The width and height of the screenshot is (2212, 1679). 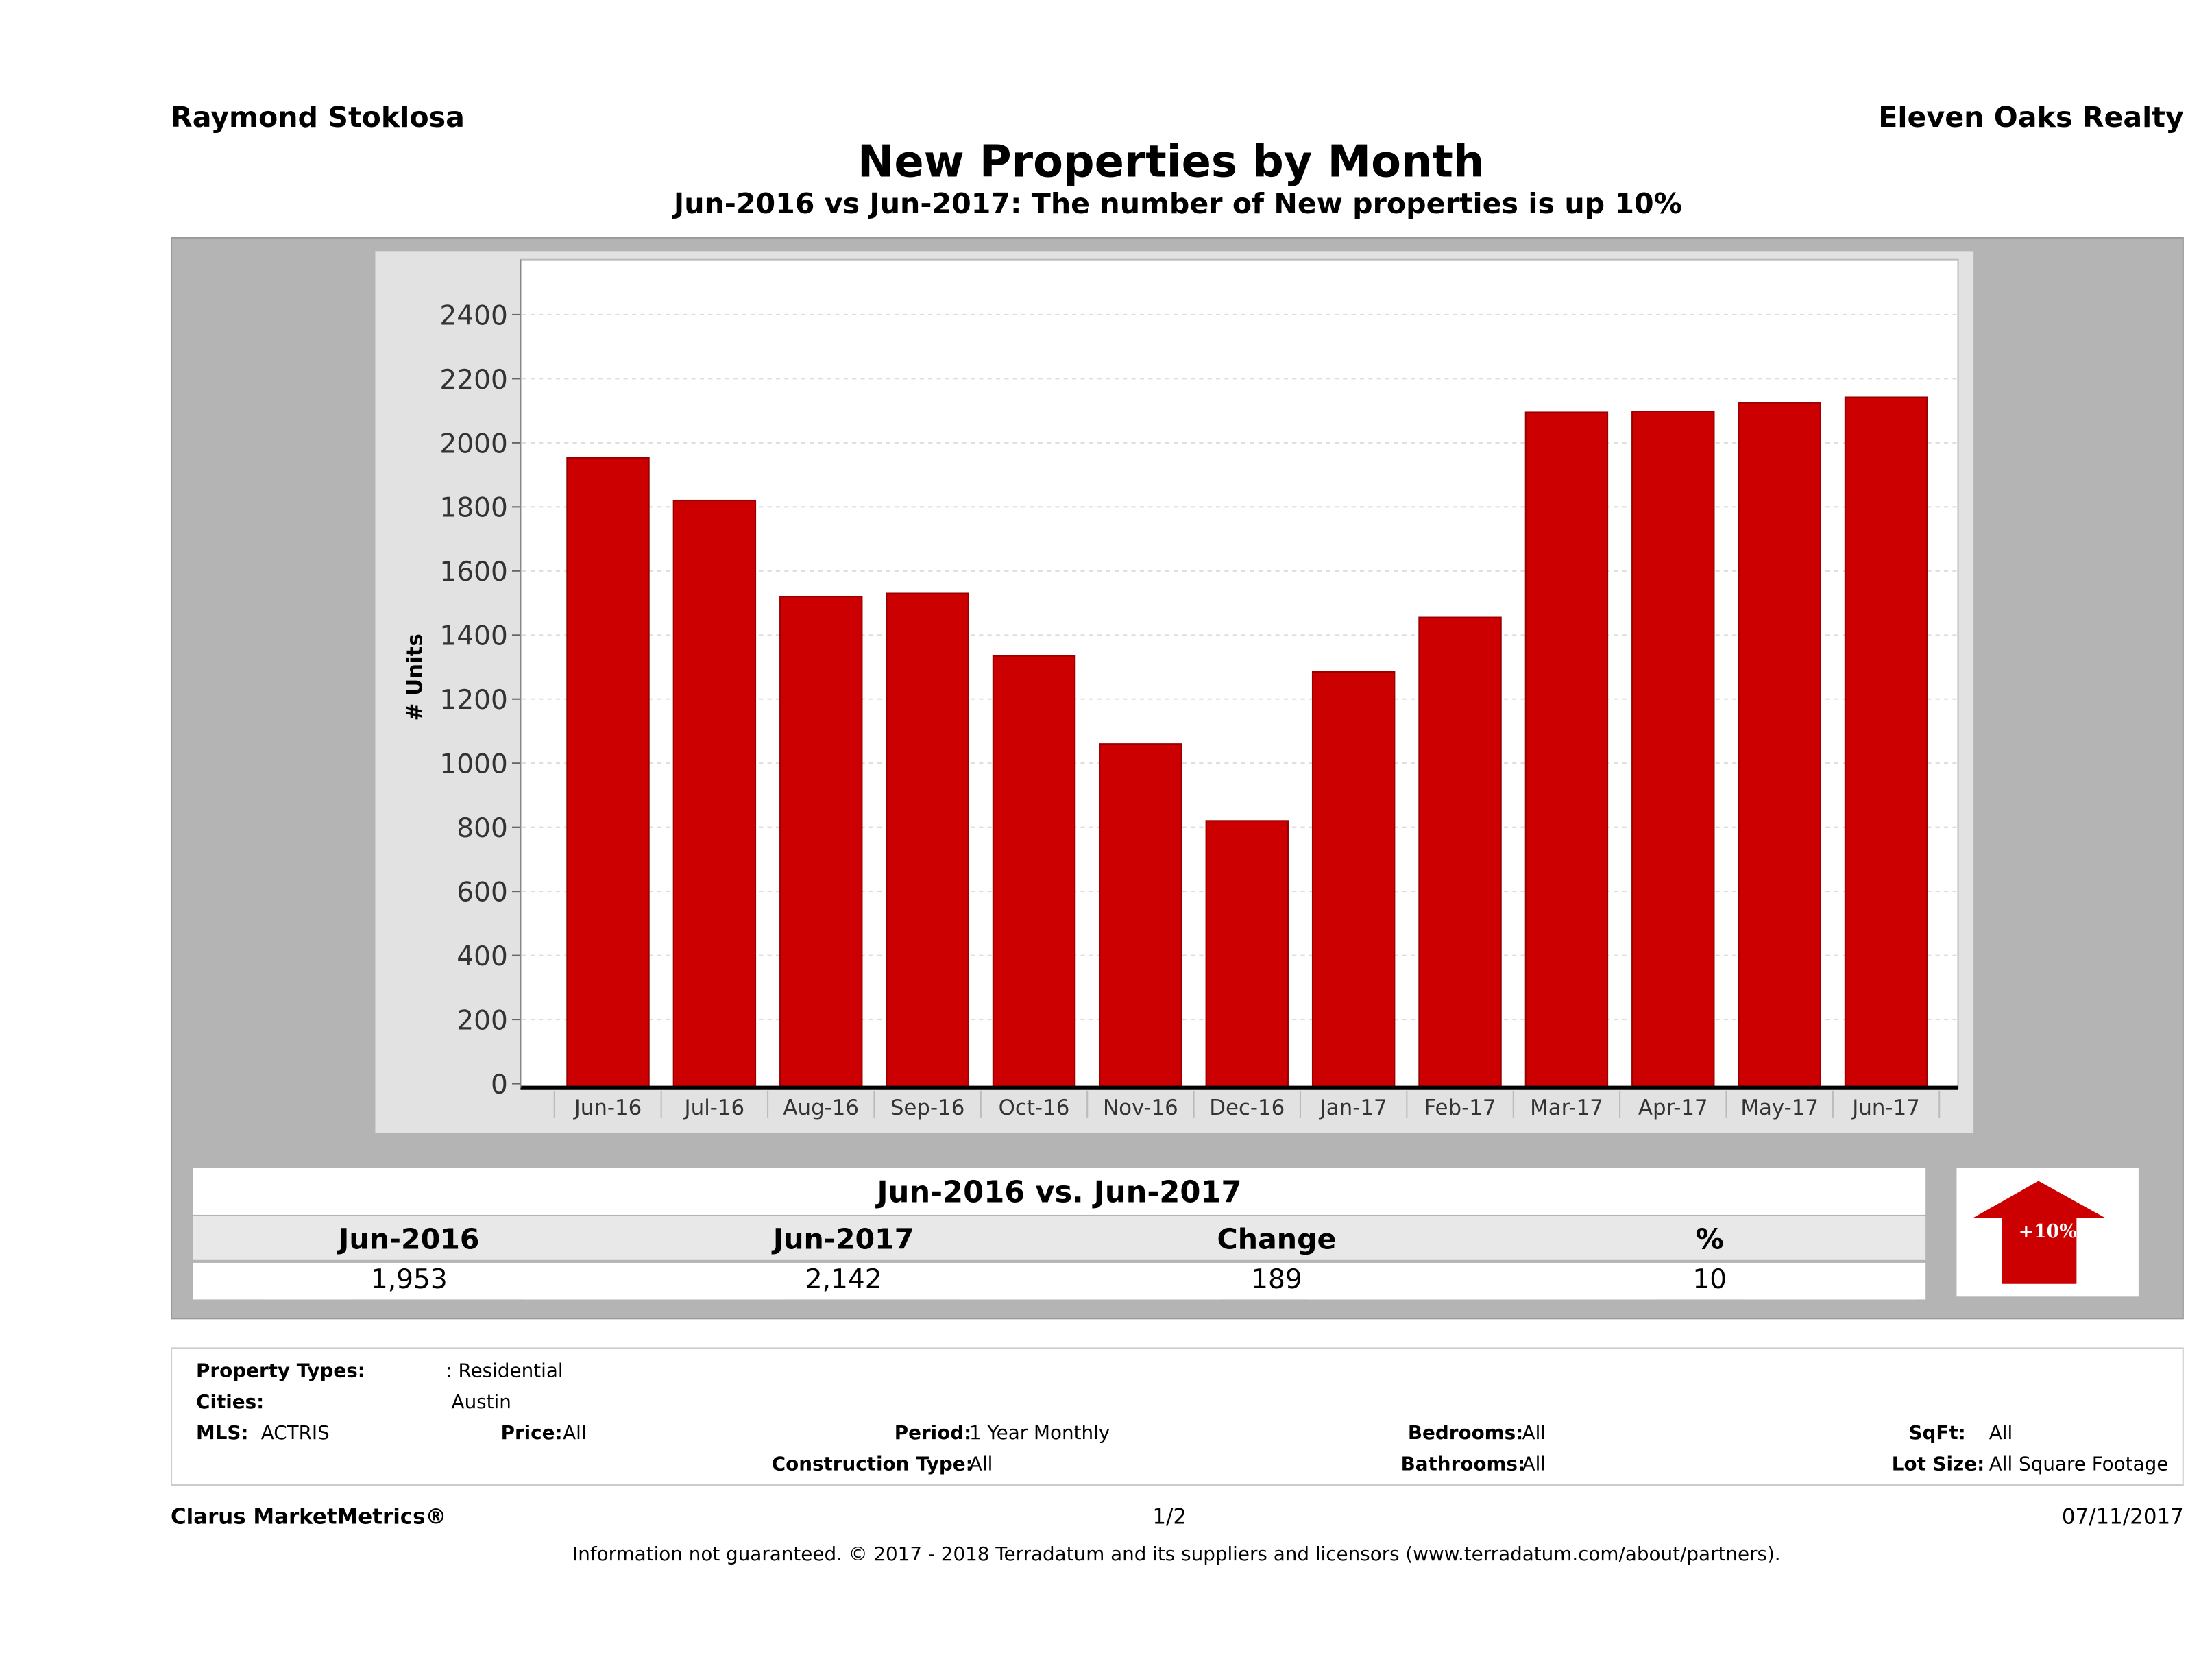 I want to click on page-title: New Properties by Month, so click(x=1171, y=162).